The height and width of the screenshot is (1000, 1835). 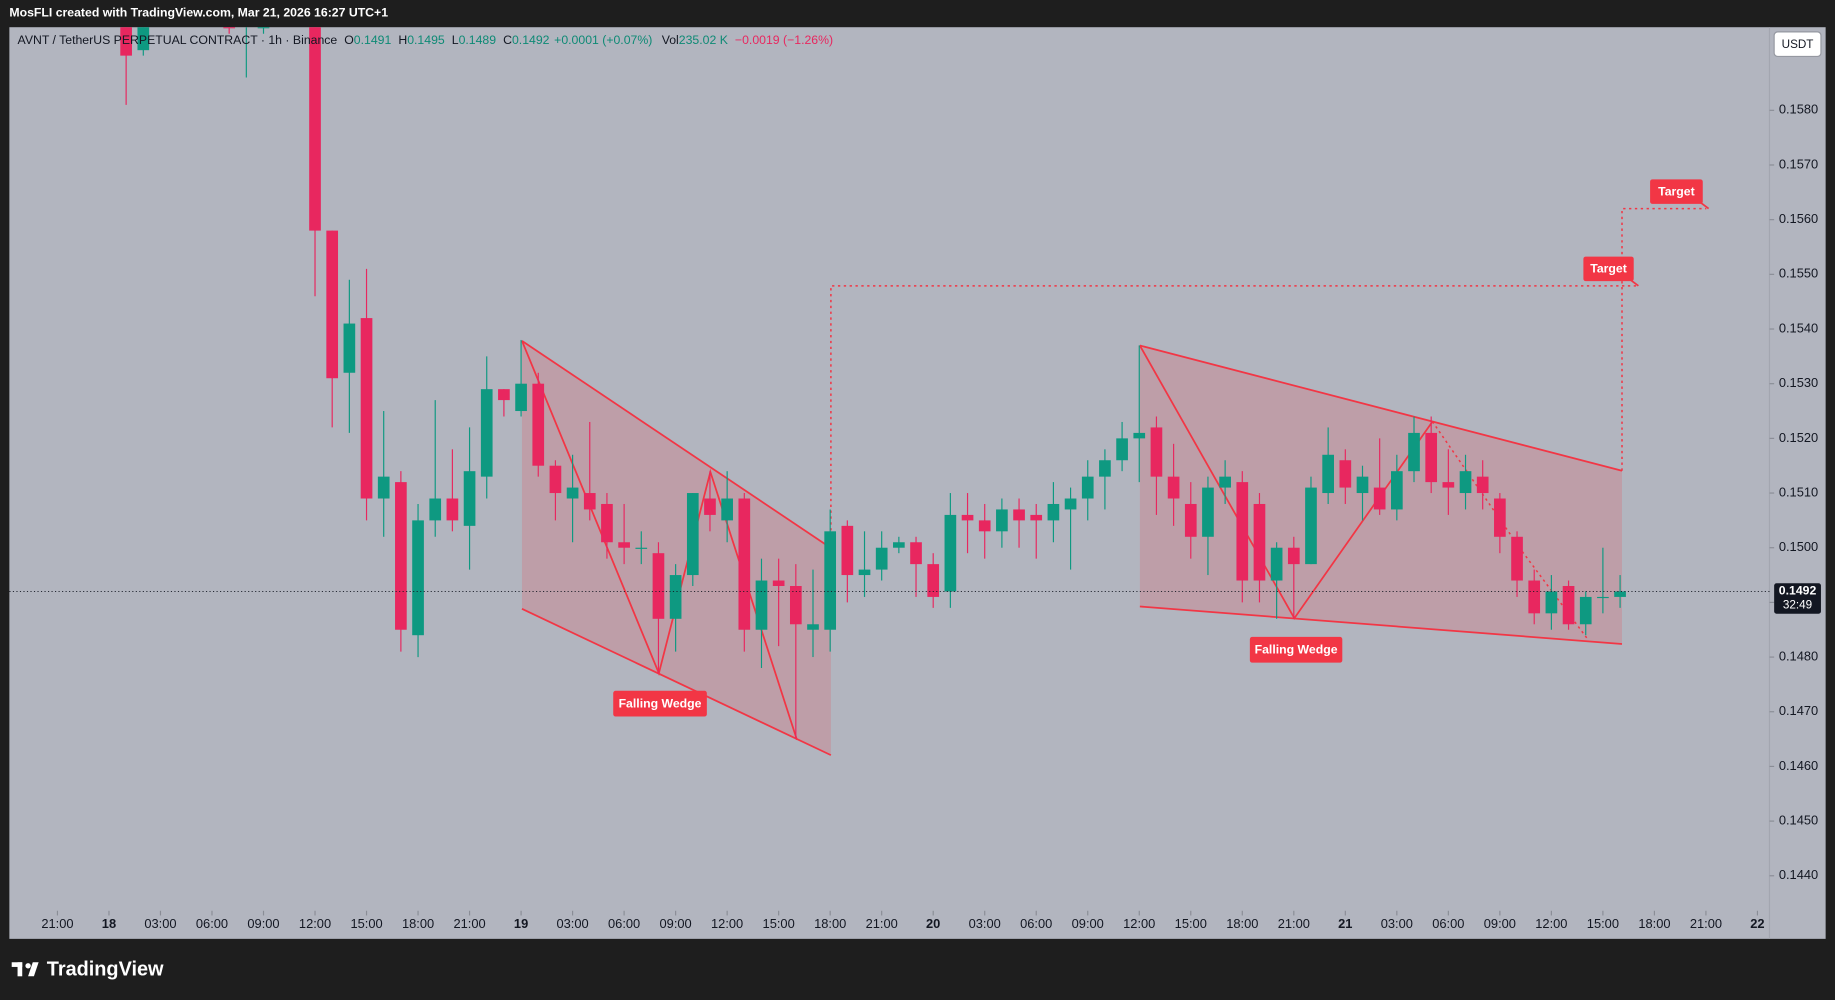 I want to click on last-price-box, so click(x=1797, y=598).